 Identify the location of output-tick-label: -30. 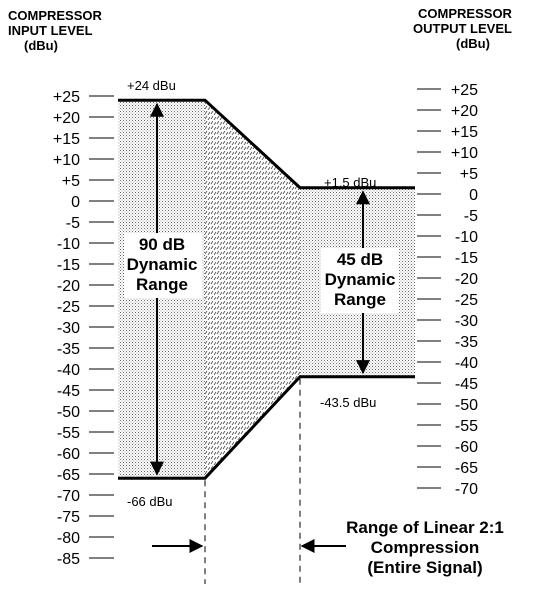
(466, 321).